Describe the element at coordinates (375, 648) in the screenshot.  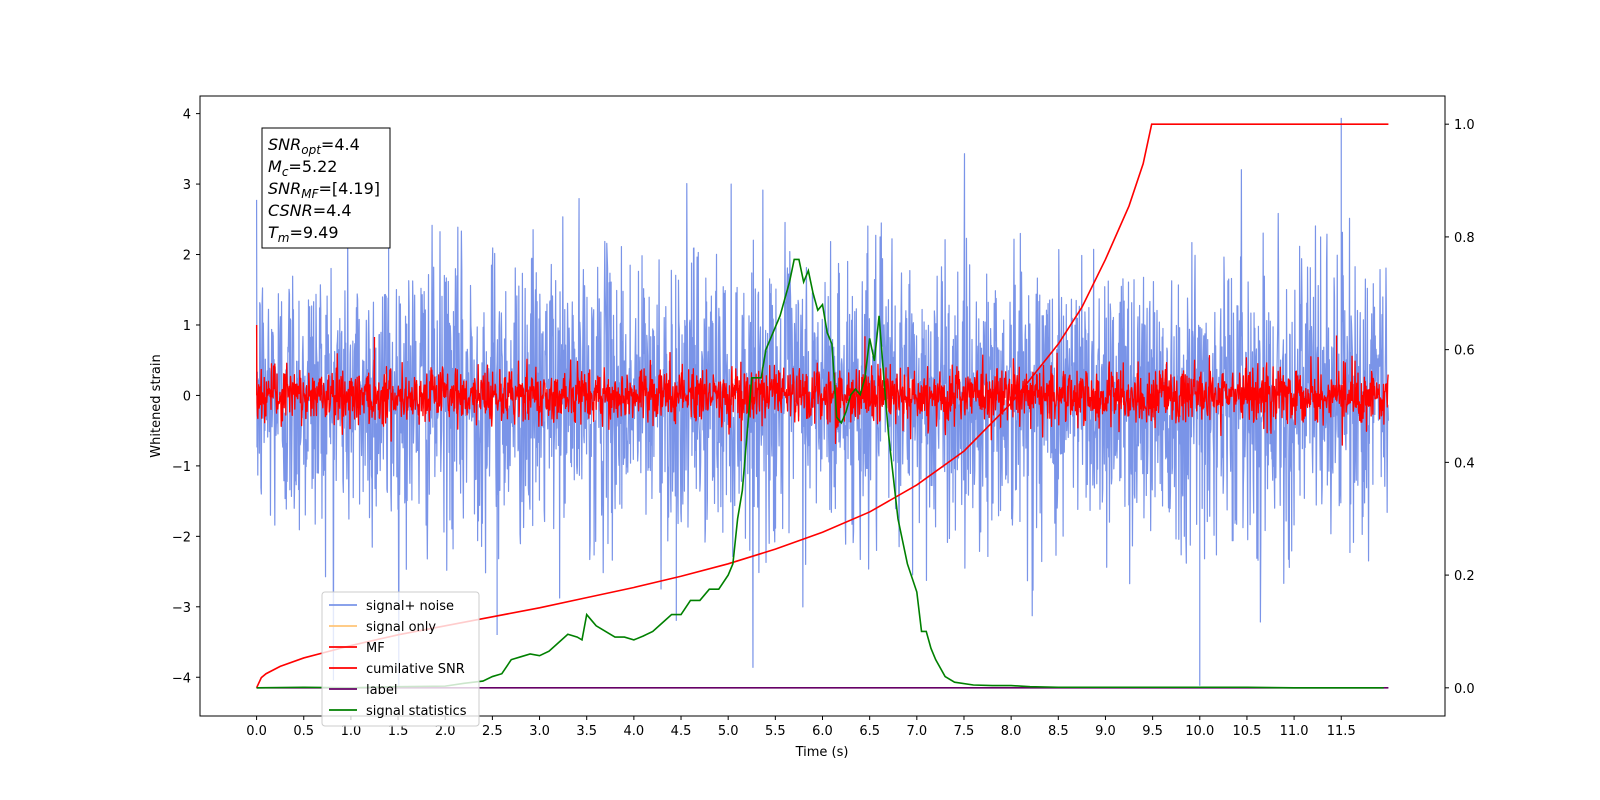
I see `legend-label: MF` at that location.